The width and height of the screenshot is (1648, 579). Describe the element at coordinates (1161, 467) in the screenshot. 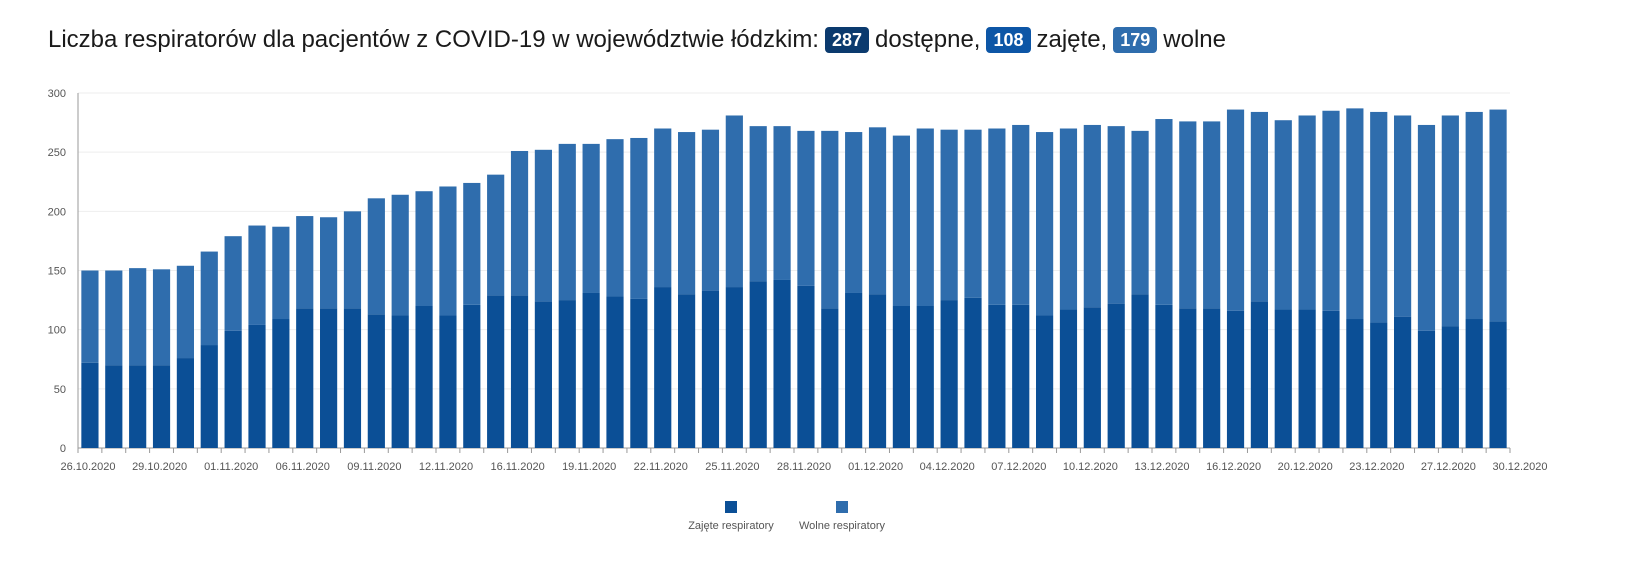

I see `x-tick-label: 13.12.2020` at that location.